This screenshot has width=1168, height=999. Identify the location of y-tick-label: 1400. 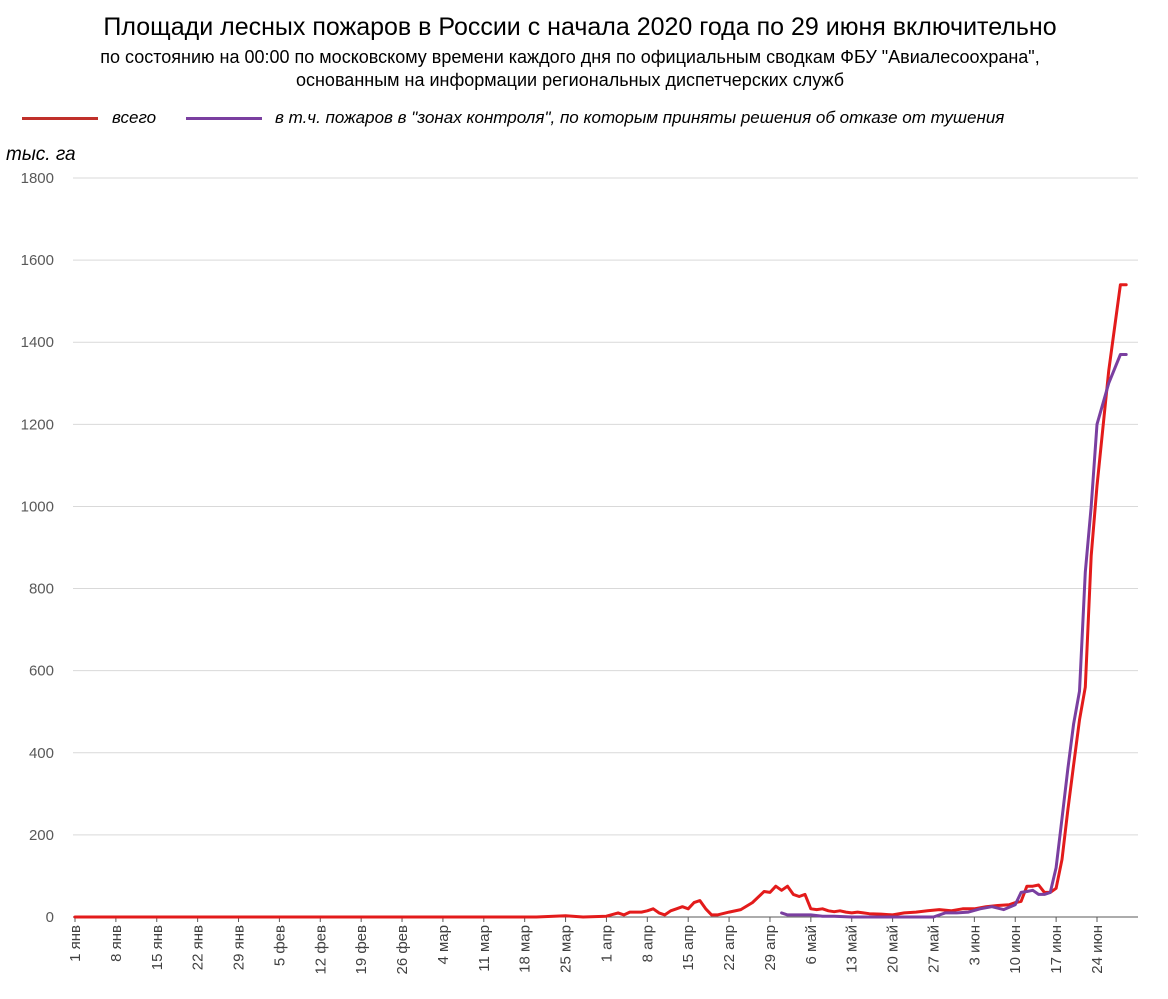
(37, 342).